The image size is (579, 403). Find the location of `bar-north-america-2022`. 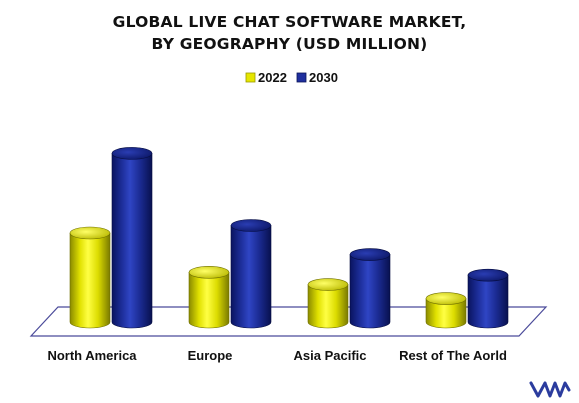

bar-north-america-2022 is located at coordinates (90, 277).